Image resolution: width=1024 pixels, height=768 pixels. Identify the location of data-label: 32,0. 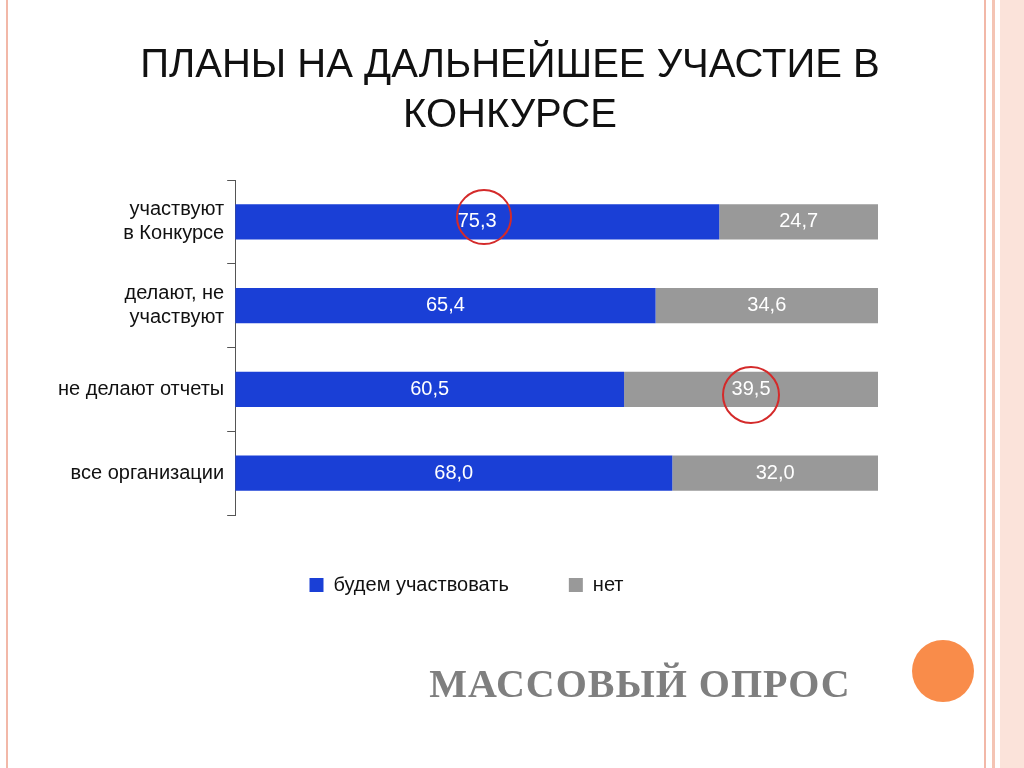
(775, 471).